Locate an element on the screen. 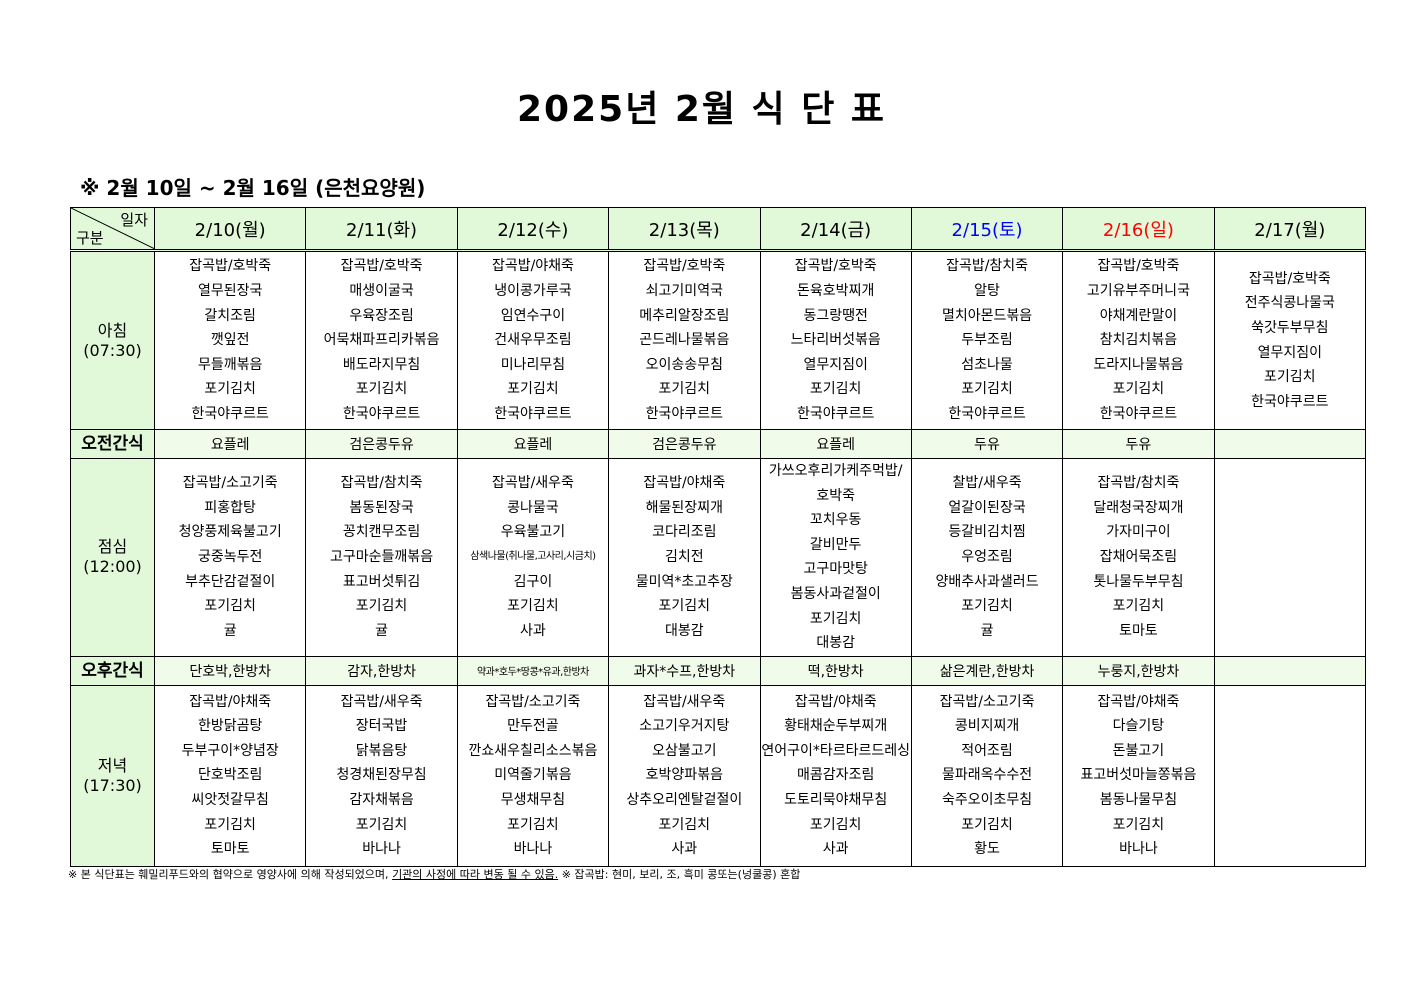  snack-item: 두유 is located at coordinates (1138, 445).